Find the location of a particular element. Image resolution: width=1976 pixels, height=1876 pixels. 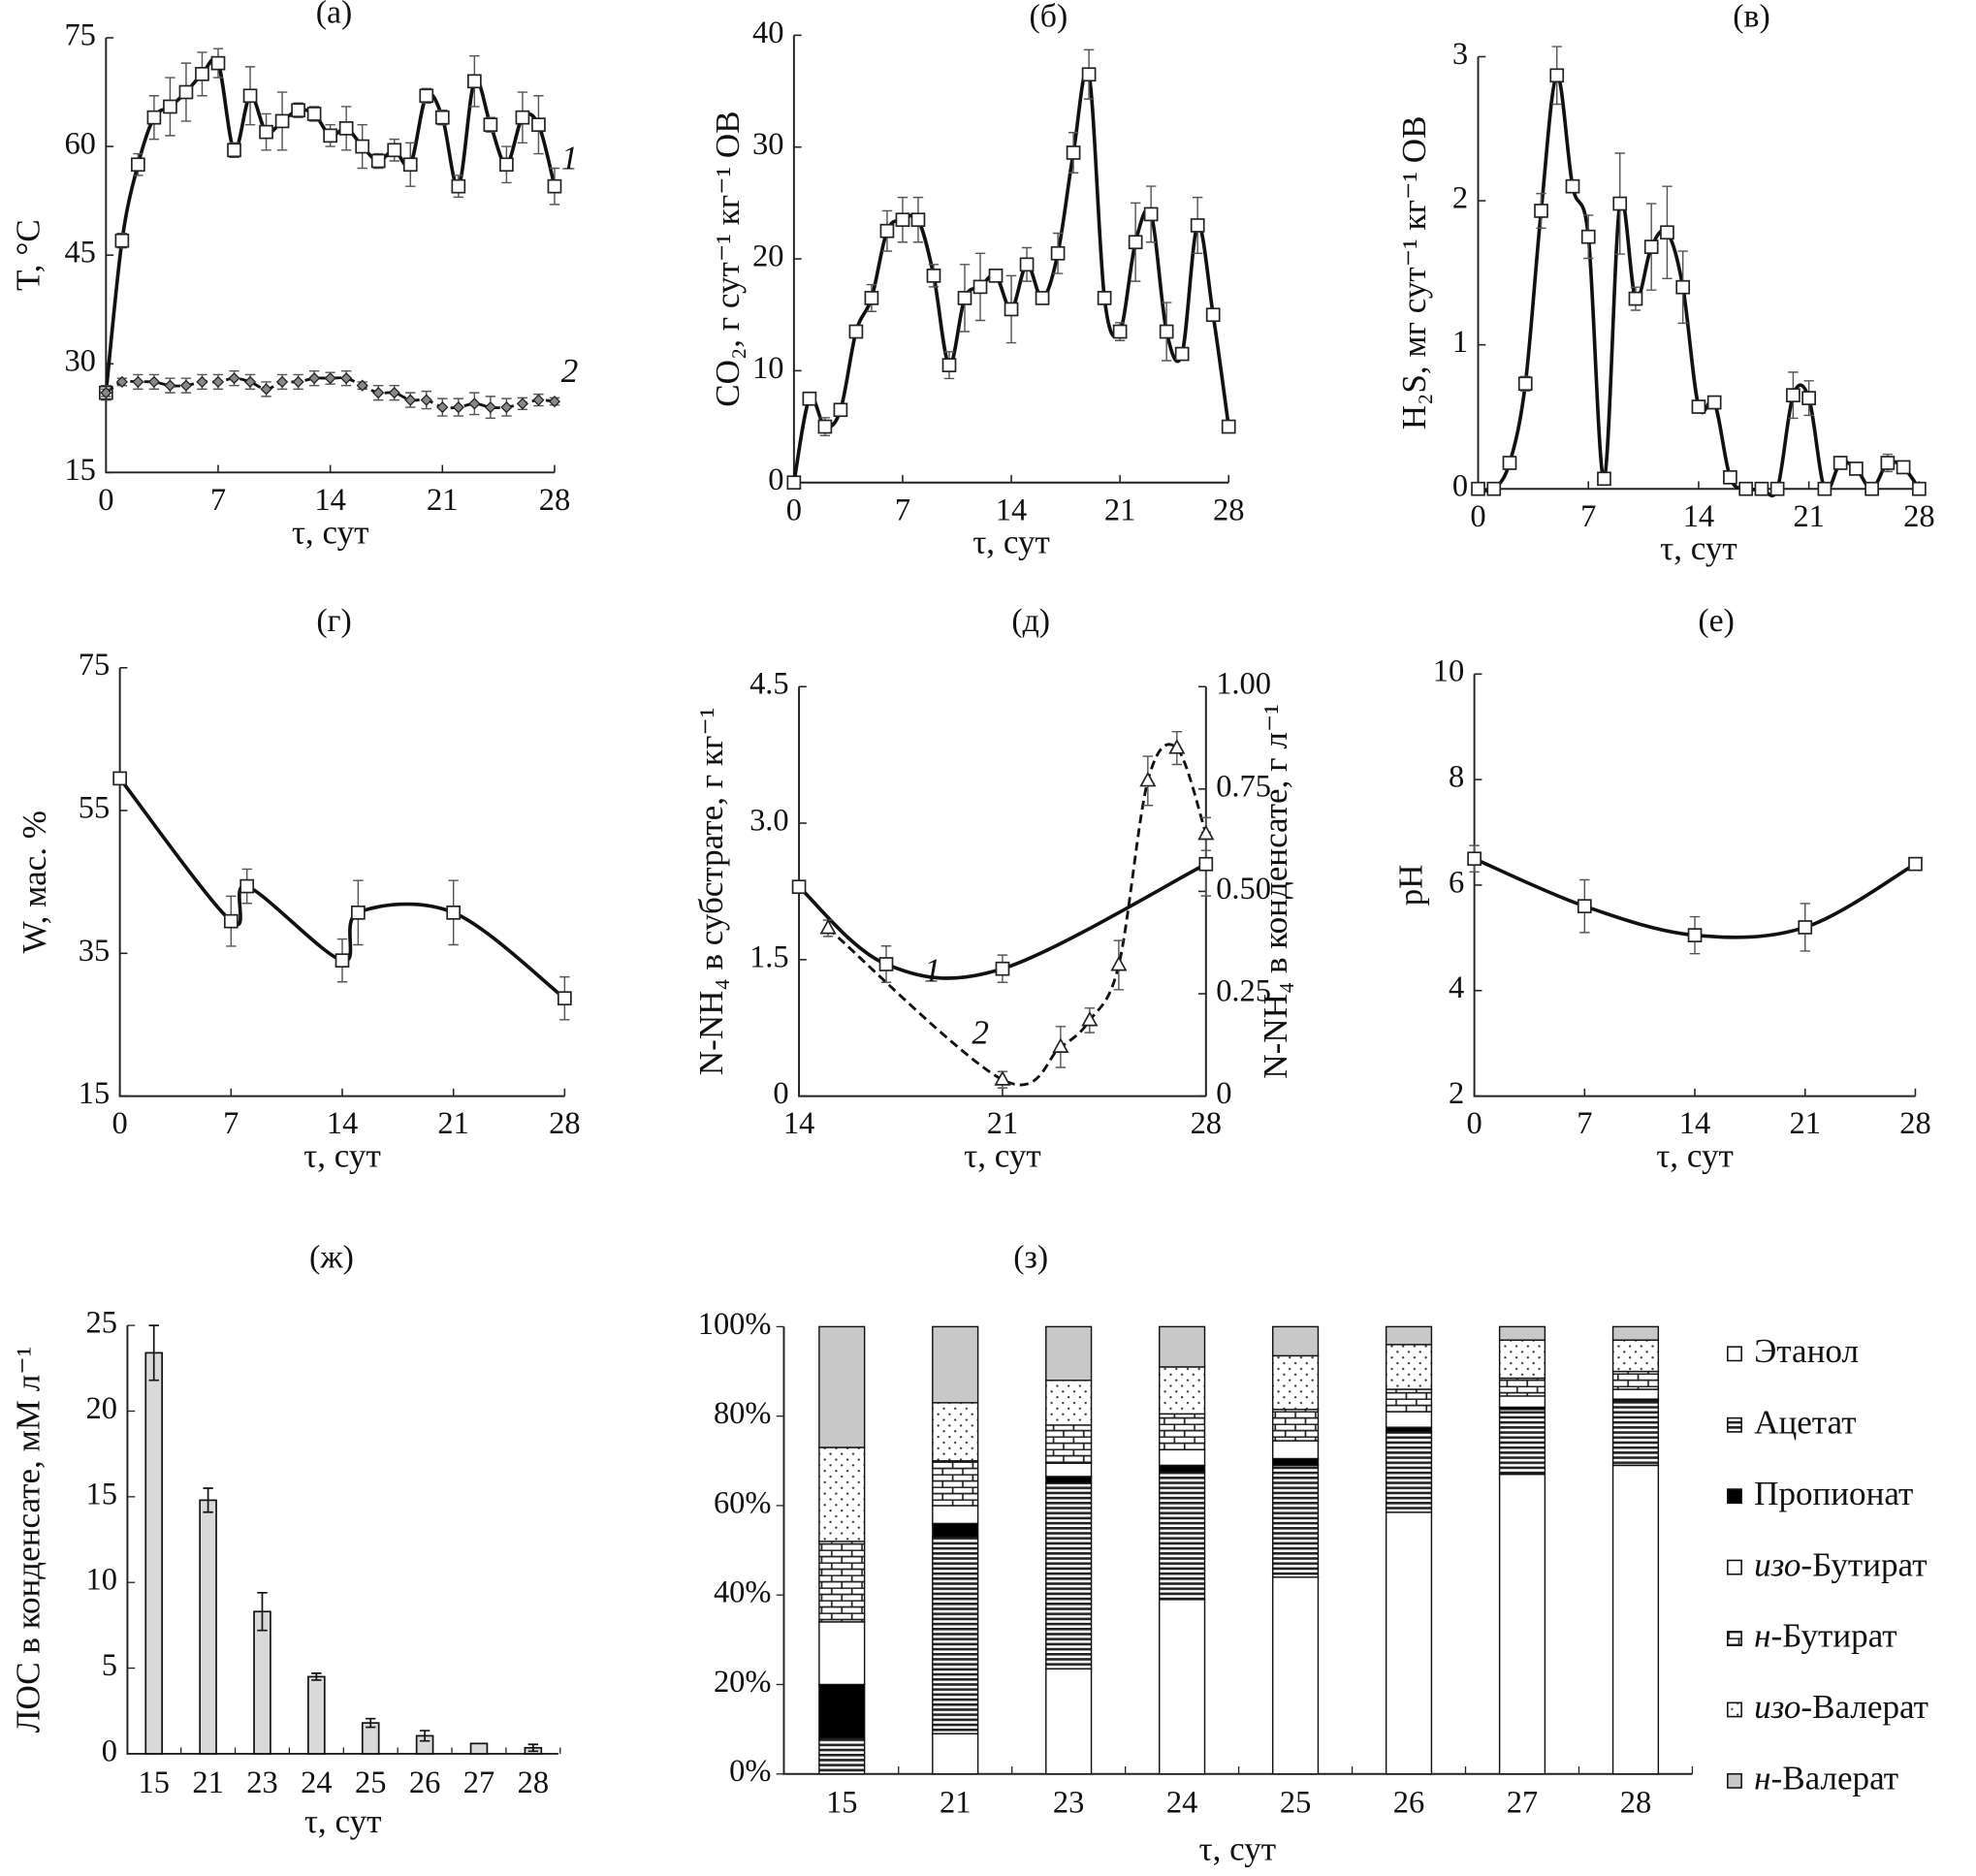

y2-tick-label: 0.75 is located at coordinates (1243, 786).